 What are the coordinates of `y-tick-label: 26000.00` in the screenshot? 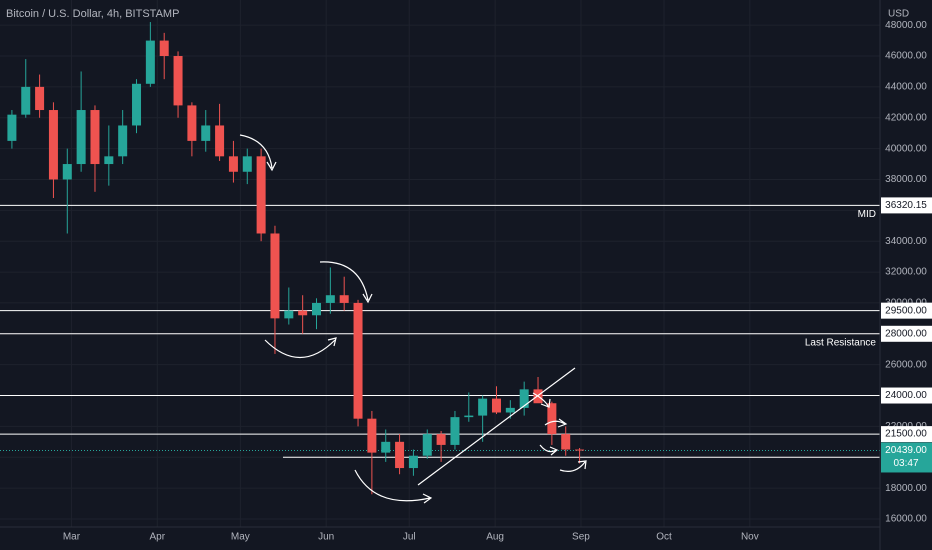 It's located at (906, 364).